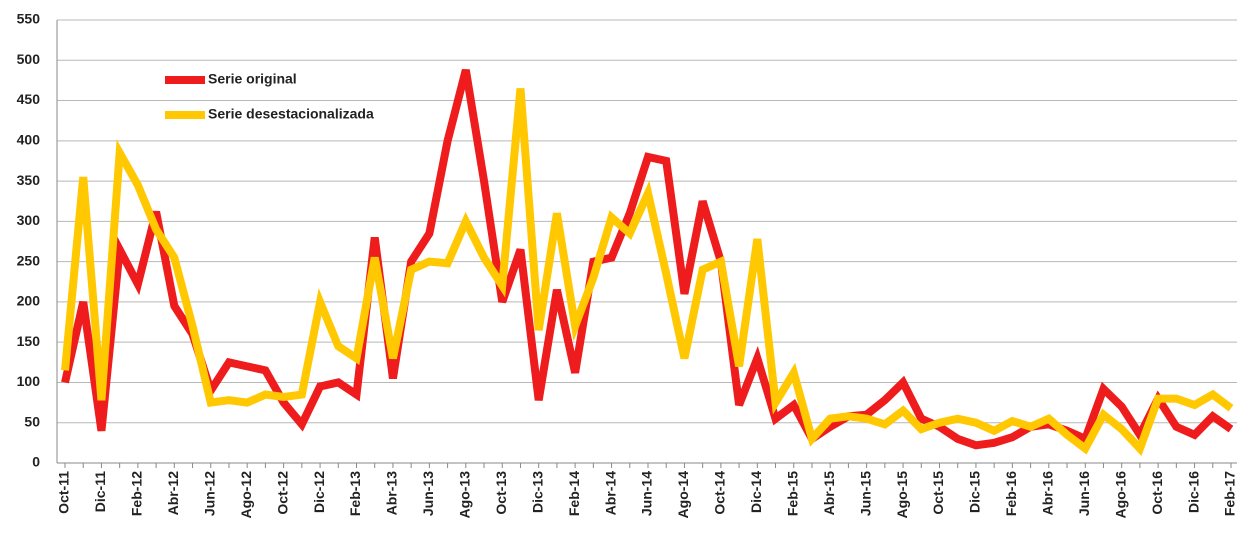 Image resolution: width=1237 pixels, height=539 pixels. Describe the element at coordinates (64, 492) in the screenshot. I see `x-tick-label: Oct-11` at that location.